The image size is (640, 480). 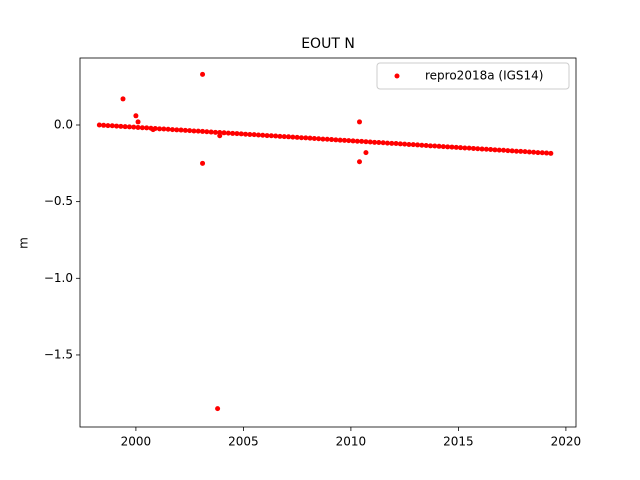 I want to click on x-tick-label: 2020, so click(x=566, y=442).